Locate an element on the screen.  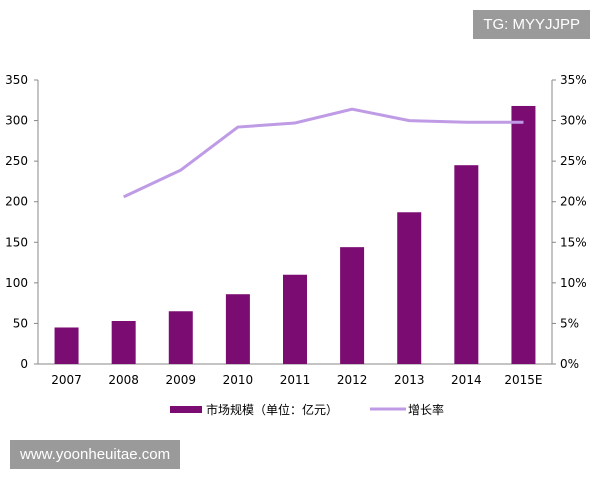
right-tick-label: 25% is located at coordinates (573, 161).